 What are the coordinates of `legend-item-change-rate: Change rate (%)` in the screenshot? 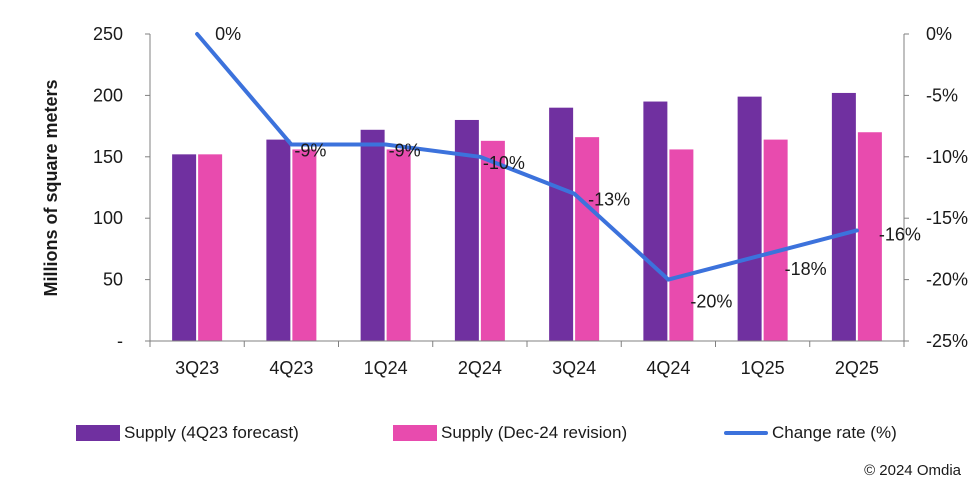 It's located at (810, 433).